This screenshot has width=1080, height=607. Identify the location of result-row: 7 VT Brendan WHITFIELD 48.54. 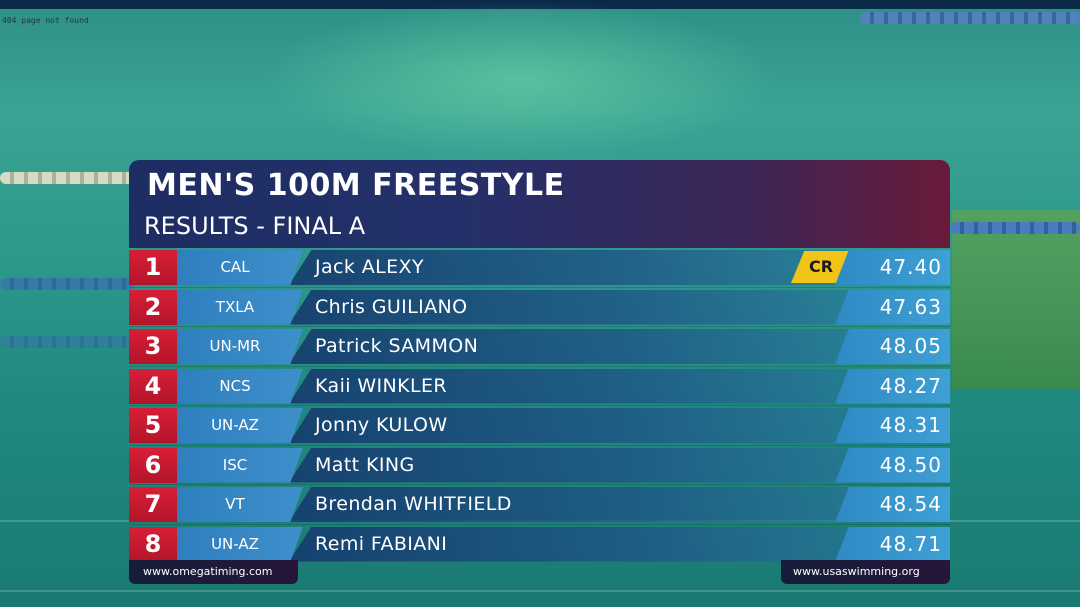
(539, 504).